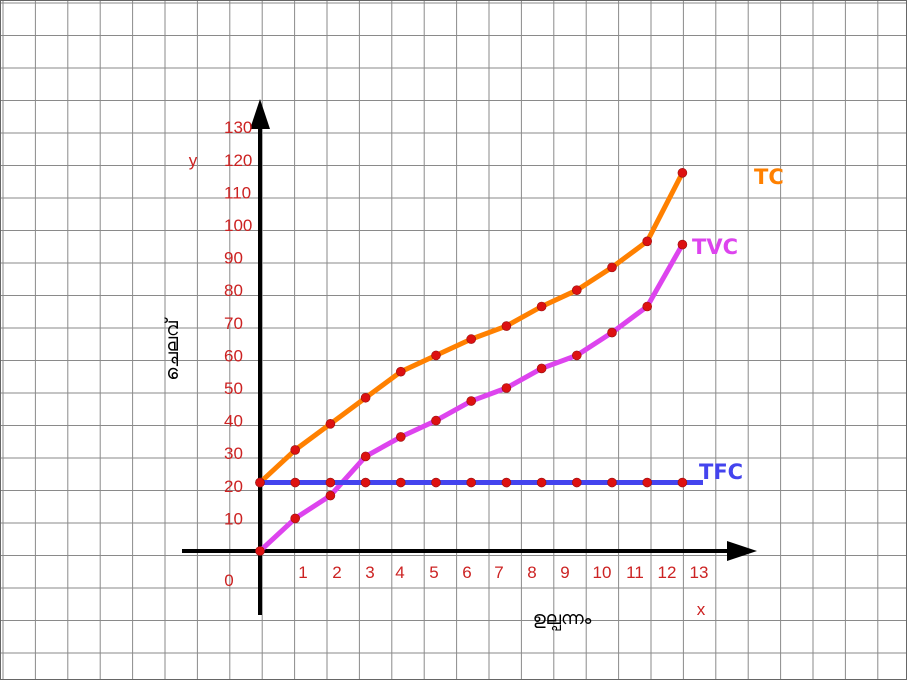  Describe the element at coordinates (336, 572) in the screenshot. I see `x-tick-label: 2` at that location.